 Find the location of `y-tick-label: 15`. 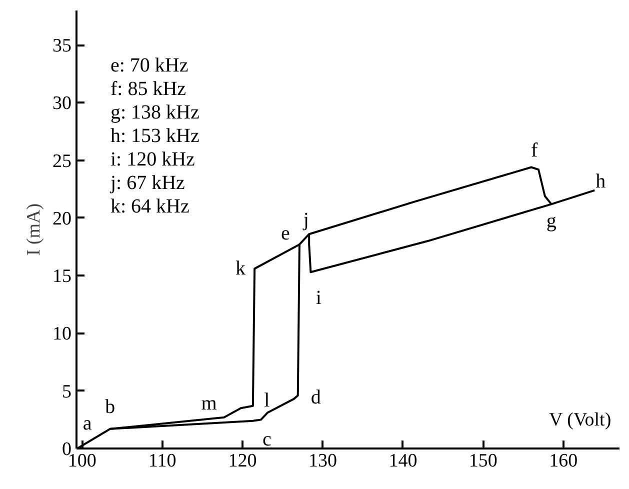

y-tick-label: 15 is located at coordinates (62, 277).